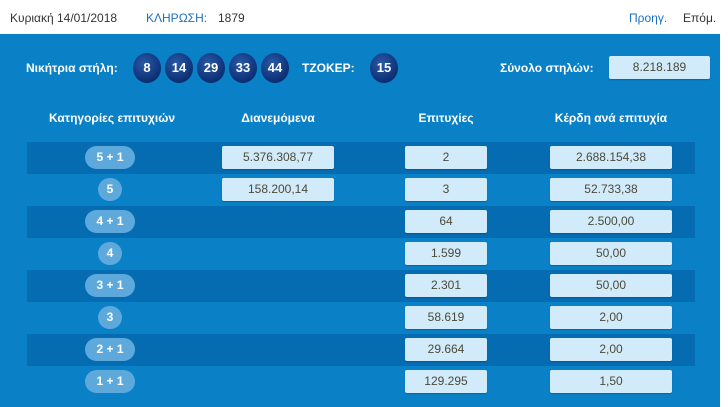 The width and height of the screenshot is (728, 407). Describe the element at coordinates (611, 189) in the screenshot. I see `prize-value: 52.733,38` at that location.